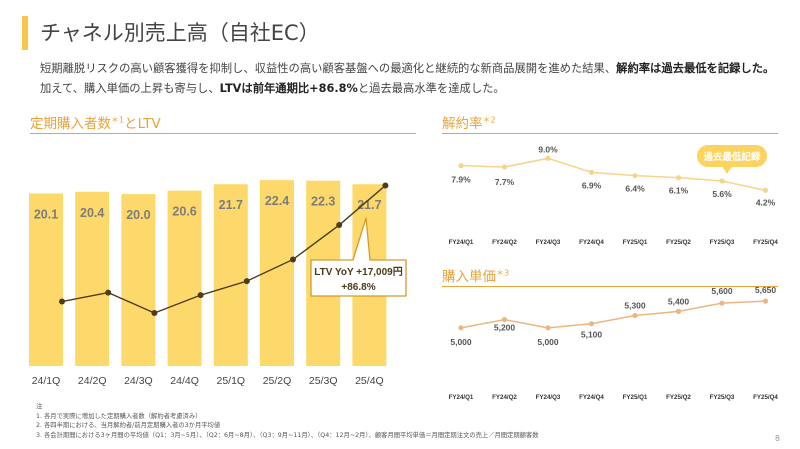 This screenshot has width=800, height=449. I want to click on section-title-text: 定期購入者数, so click(70, 124).